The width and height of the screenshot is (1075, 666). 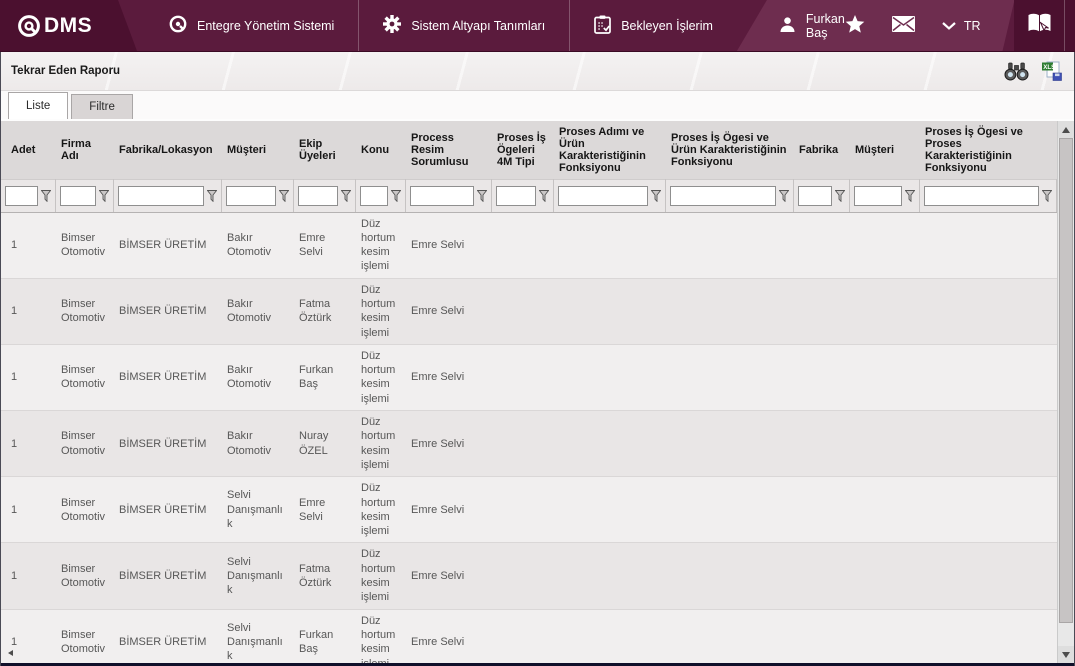 I want to click on export-xls-icon: XLS, so click(x=1051, y=71).